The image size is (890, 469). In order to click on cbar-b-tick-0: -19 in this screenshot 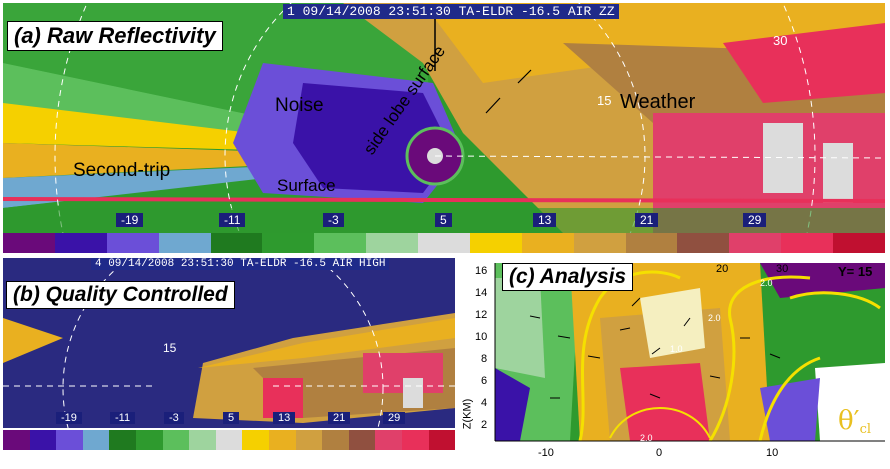, I will do `click(69, 418)`.